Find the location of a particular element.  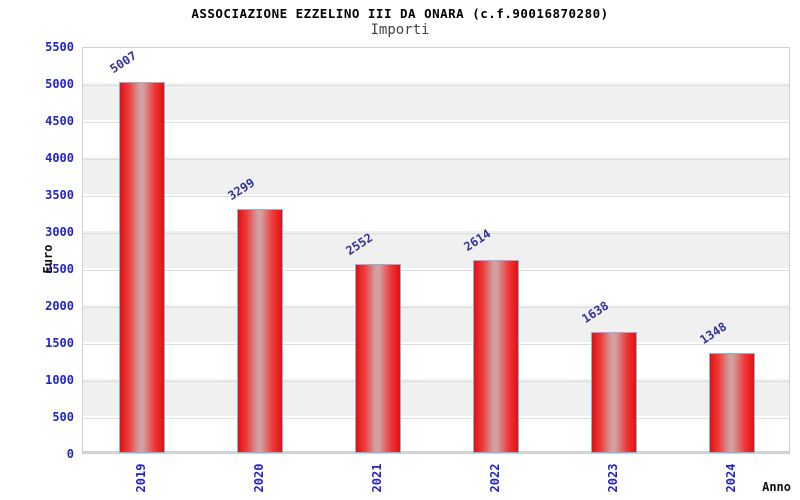

bar-2020 is located at coordinates (260, 330).